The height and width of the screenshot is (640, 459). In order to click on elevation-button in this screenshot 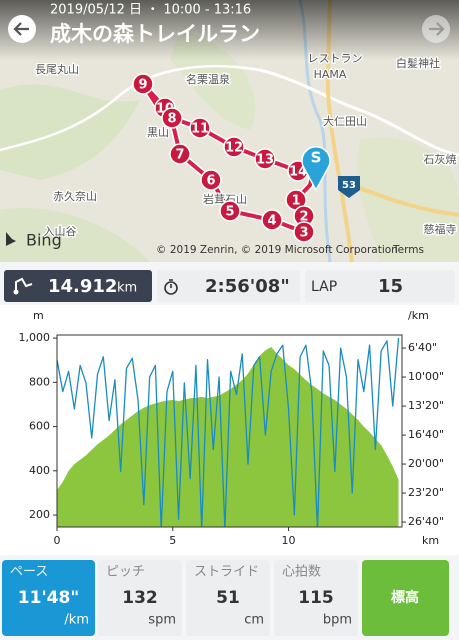, I will do `click(405, 598)`.